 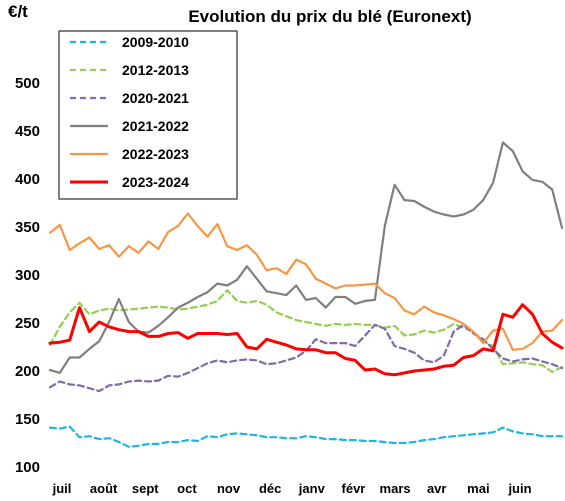 I want to click on legend-label: 2020-2021, so click(x=155, y=98).